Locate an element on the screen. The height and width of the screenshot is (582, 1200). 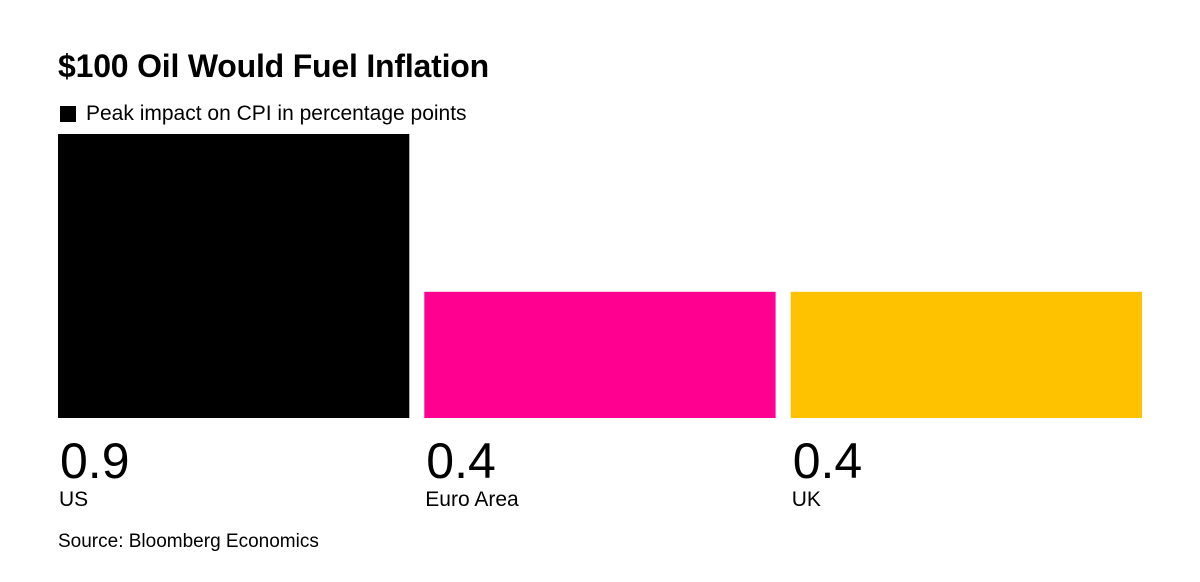
bar-us is located at coordinates (234, 276).